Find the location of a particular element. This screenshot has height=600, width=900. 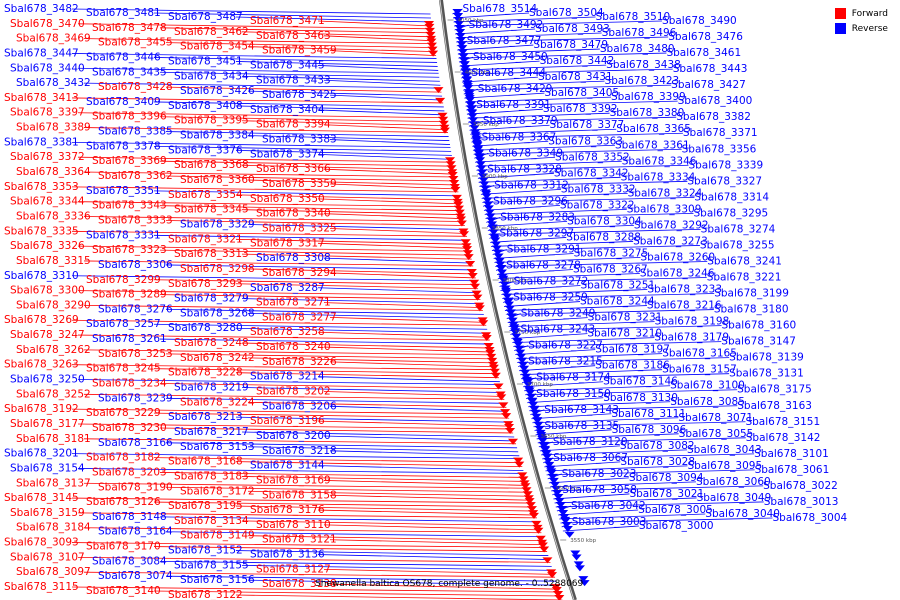

gene-label: Sbal678_3215 is located at coordinates (565, 362).